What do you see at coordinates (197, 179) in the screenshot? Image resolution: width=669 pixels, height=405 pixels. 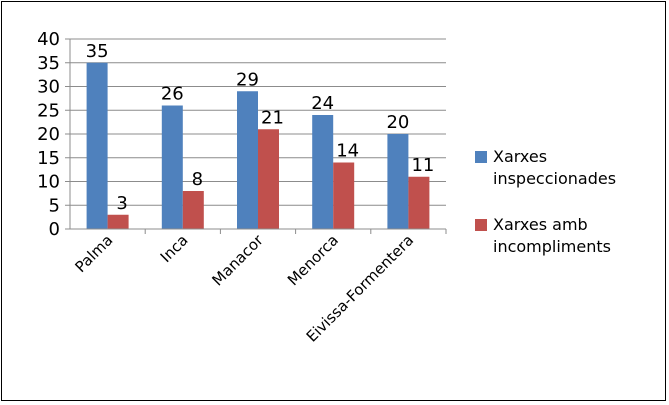 I see `data-label: 8` at bounding box center [197, 179].